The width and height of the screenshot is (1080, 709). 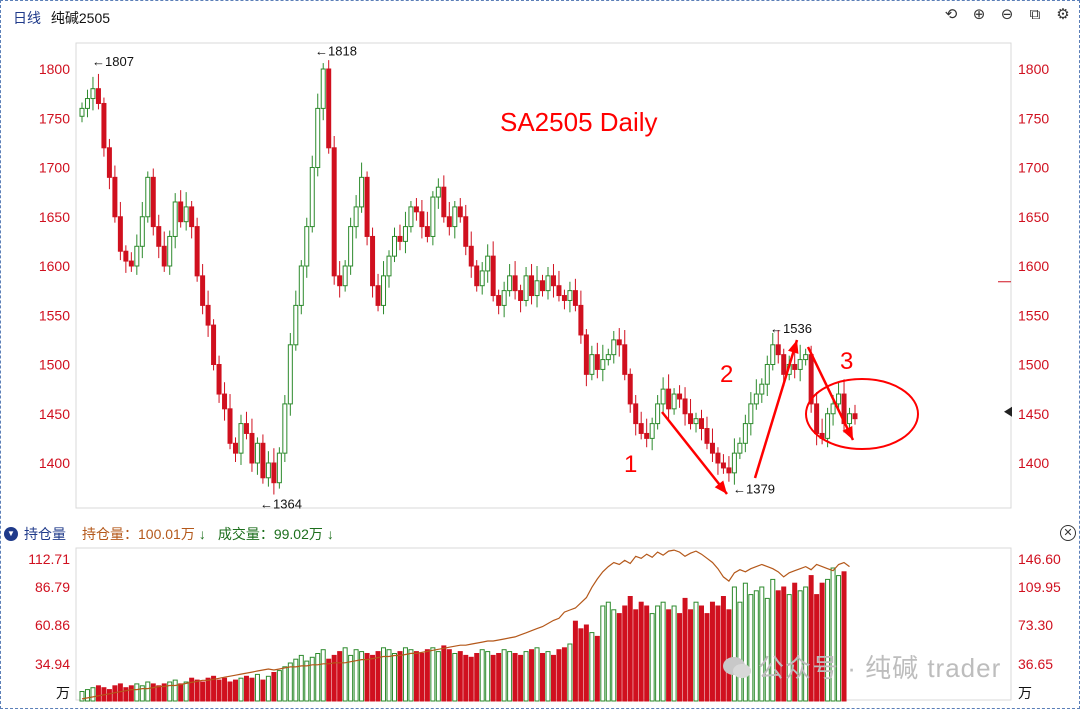 I want to click on wave-arrow-3-head, so click(x=847, y=433).